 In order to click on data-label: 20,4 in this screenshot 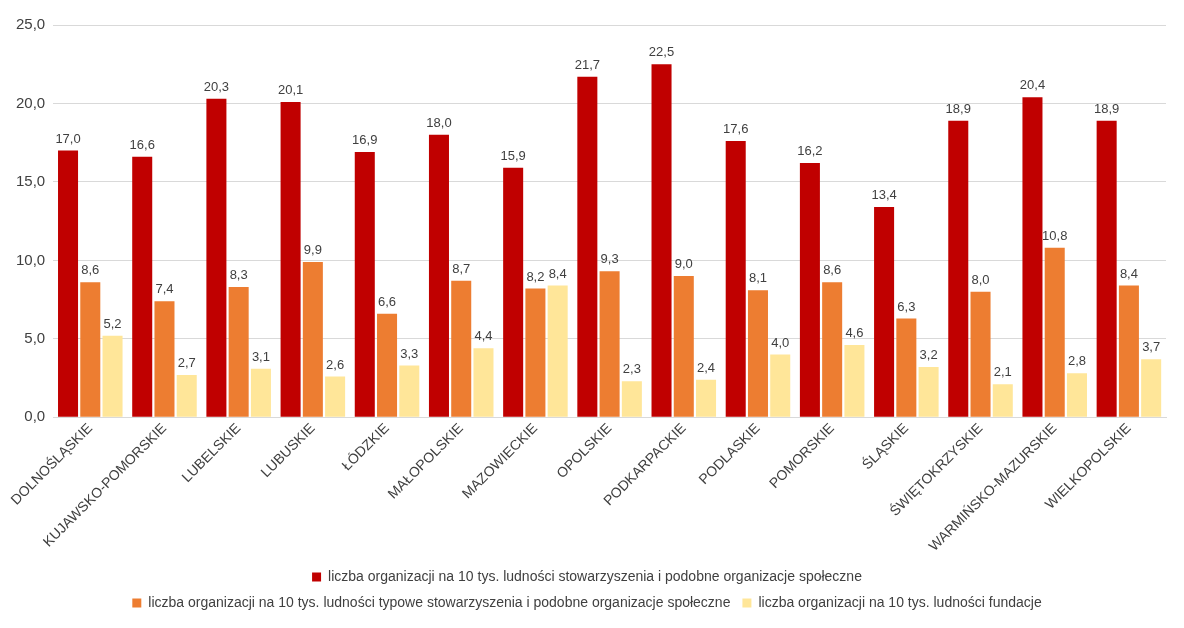, I will do `click(1032, 85)`.